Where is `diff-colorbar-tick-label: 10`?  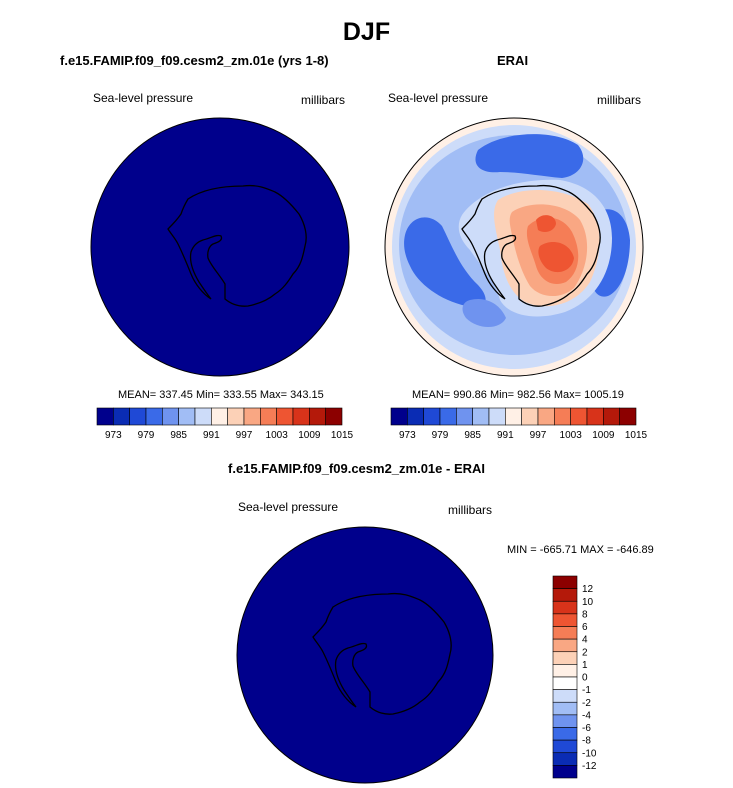 diff-colorbar-tick-label: 10 is located at coordinates (588, 602).